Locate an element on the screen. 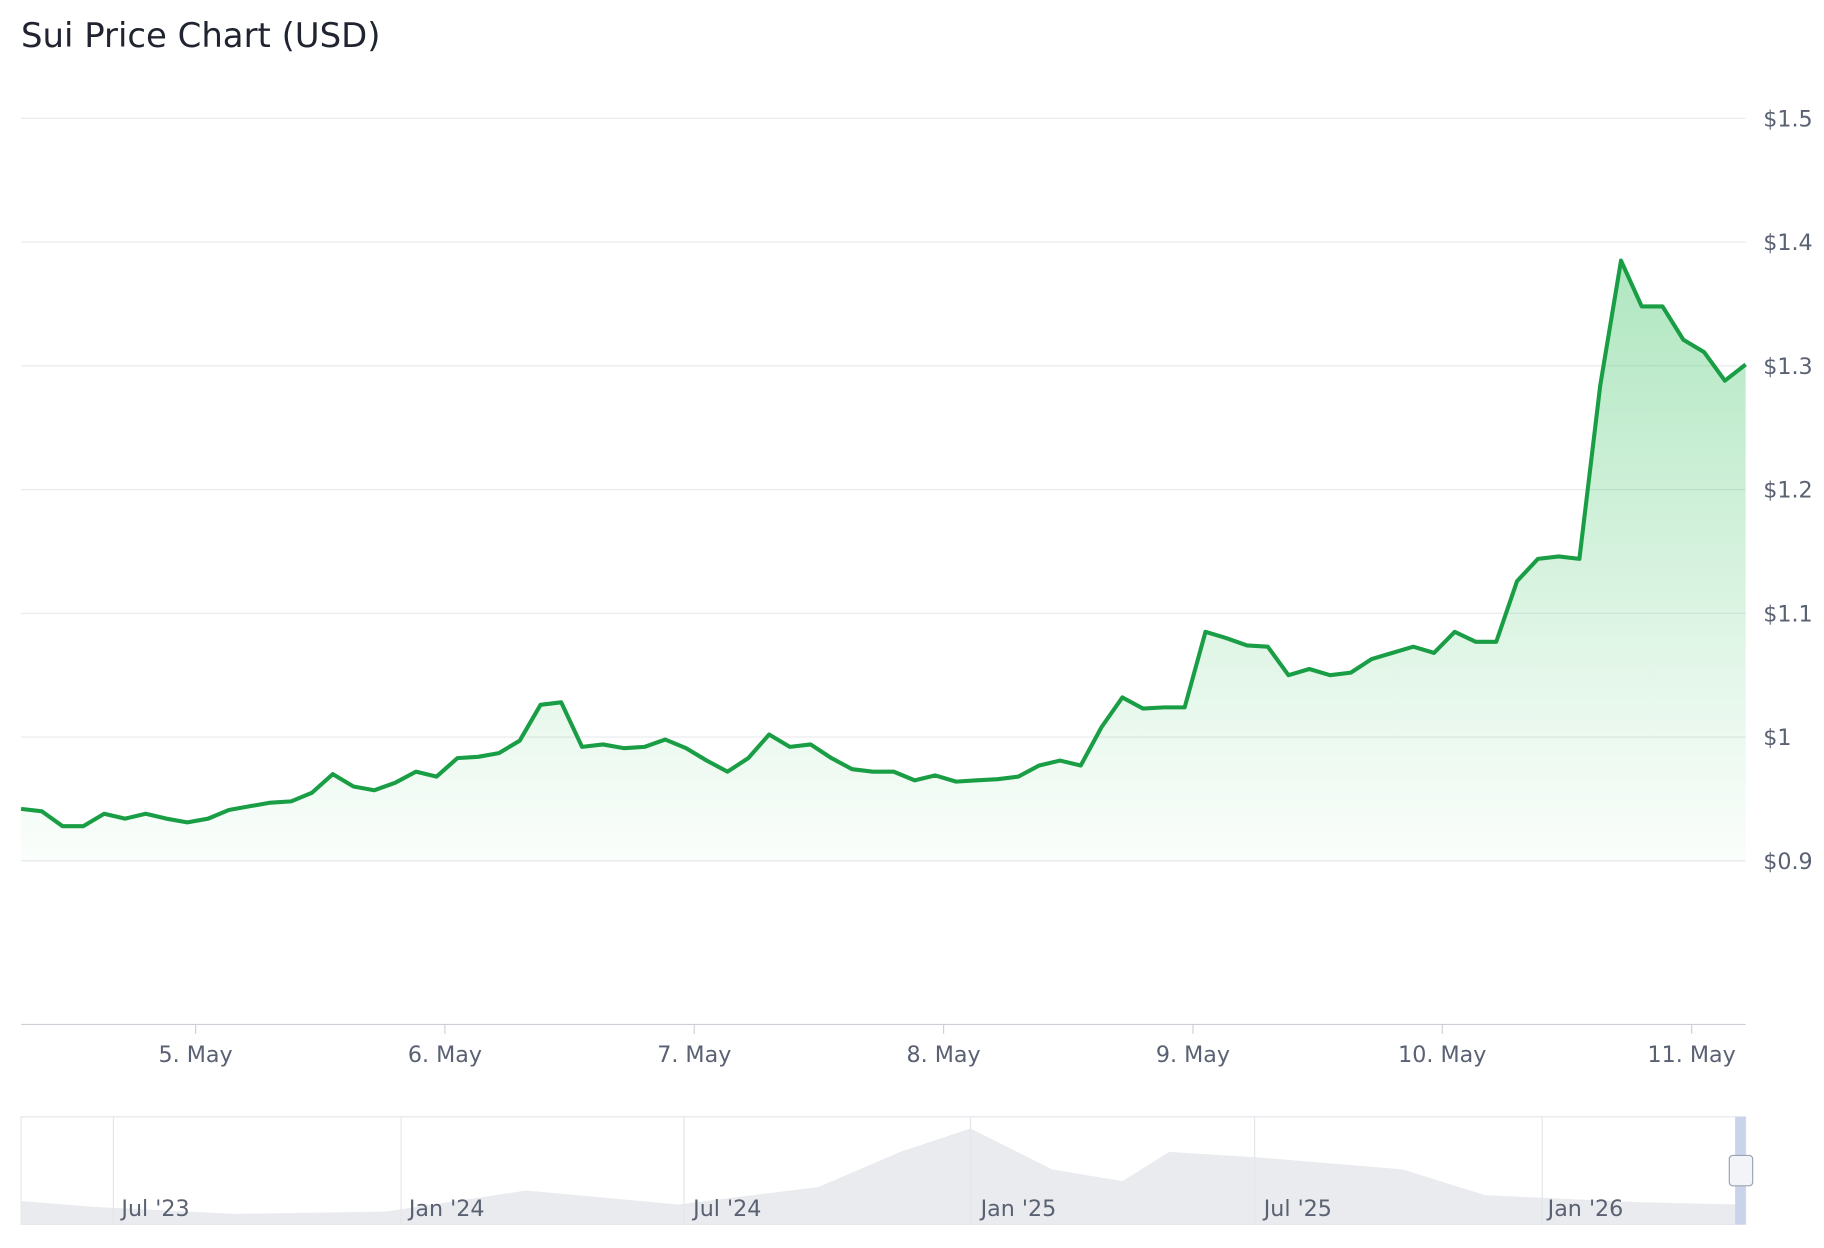 The height and width of the screenshot is (1248, 1824). x-tick-label: 9. May is located at coordinates (1193, 1055).